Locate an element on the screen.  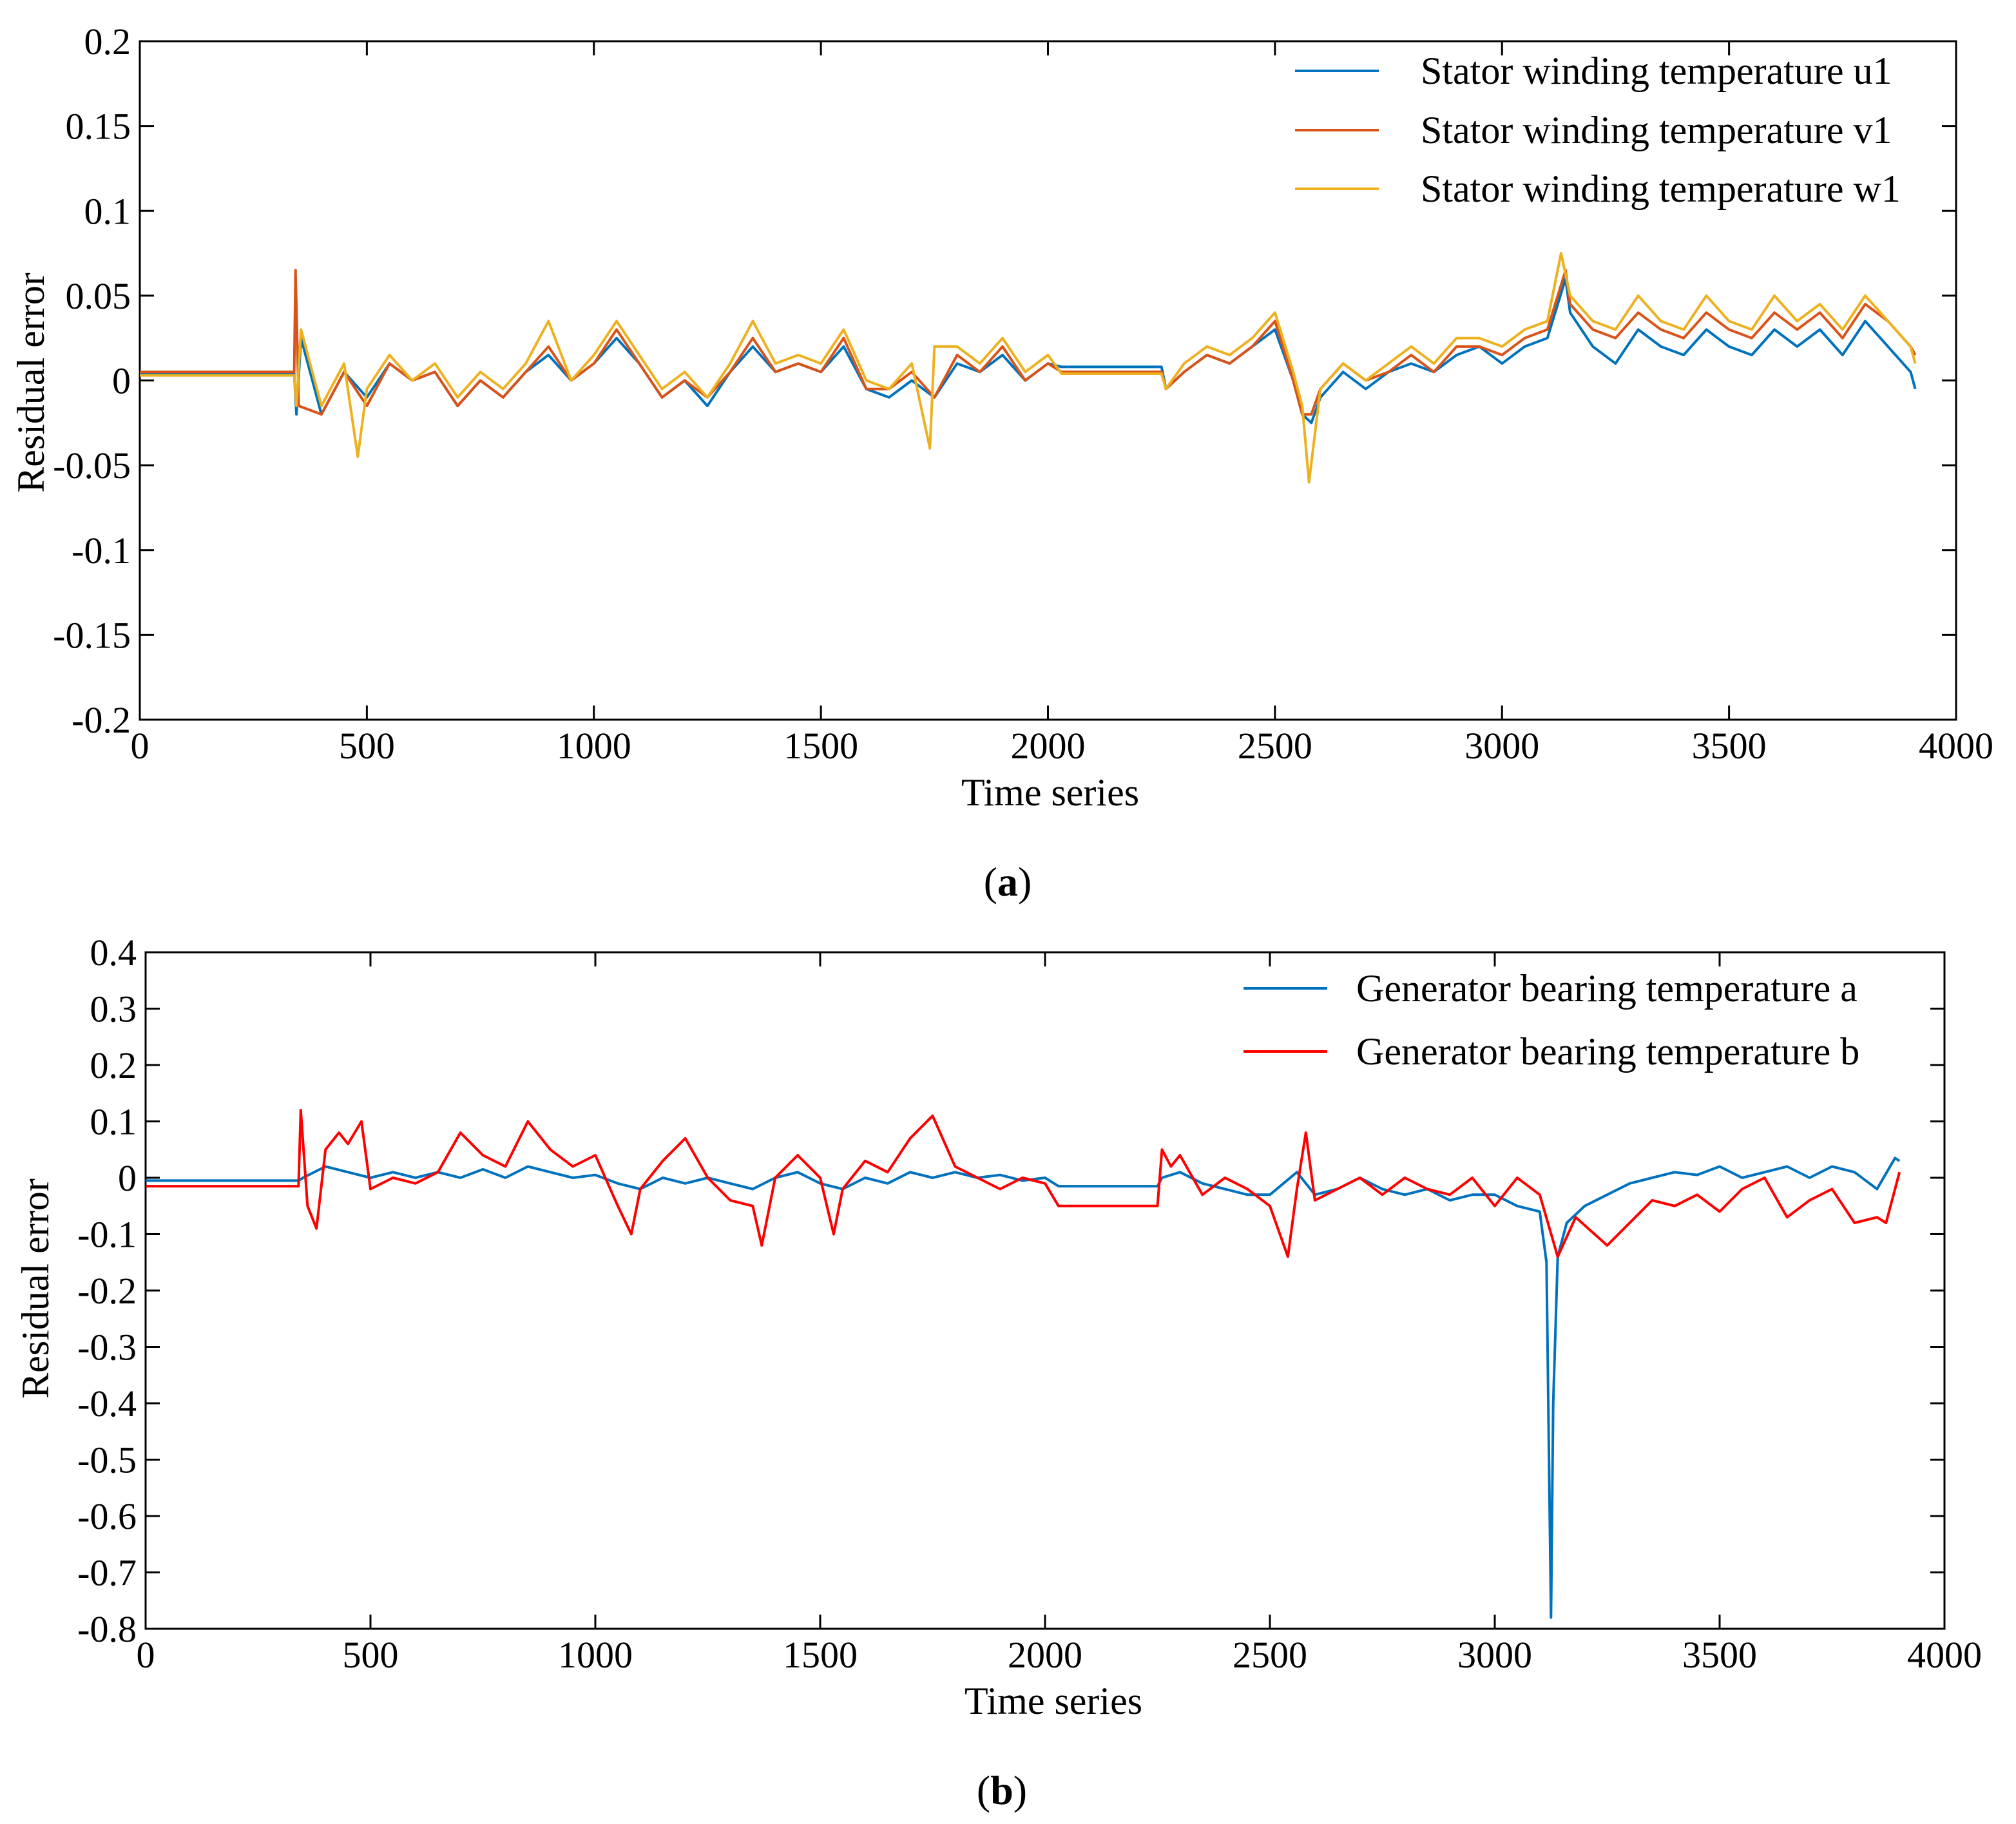
legend-label: Stator winding temperature w1 is located at coordinates (1661, 189).